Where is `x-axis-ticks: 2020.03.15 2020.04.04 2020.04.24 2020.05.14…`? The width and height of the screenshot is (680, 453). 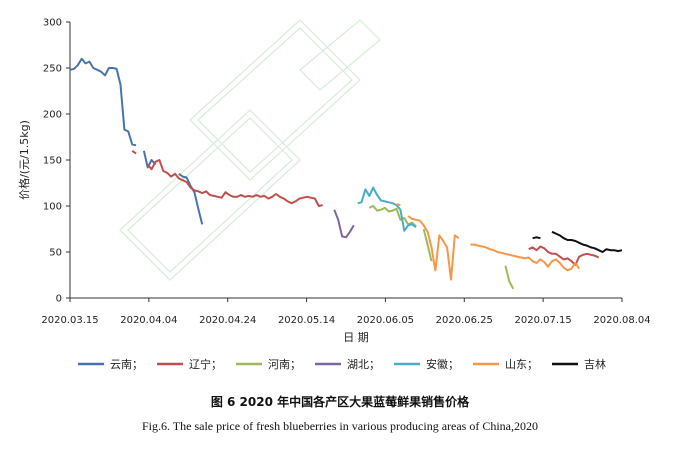
x-axis-ticks: 2020.03.15 2020.04.04 2020.04.24 2020.05.14… is located at coordinates (346, 312).